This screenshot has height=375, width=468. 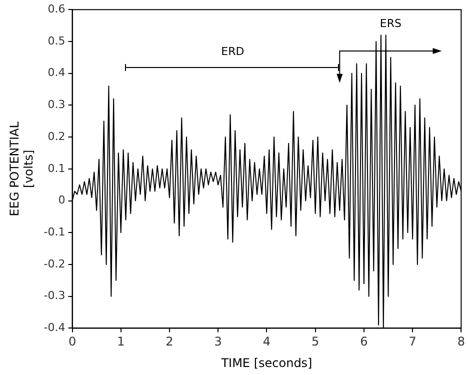 I want to click on y-axis-title: EEG POTENTIAL [volts], so click(x=21, y=168).